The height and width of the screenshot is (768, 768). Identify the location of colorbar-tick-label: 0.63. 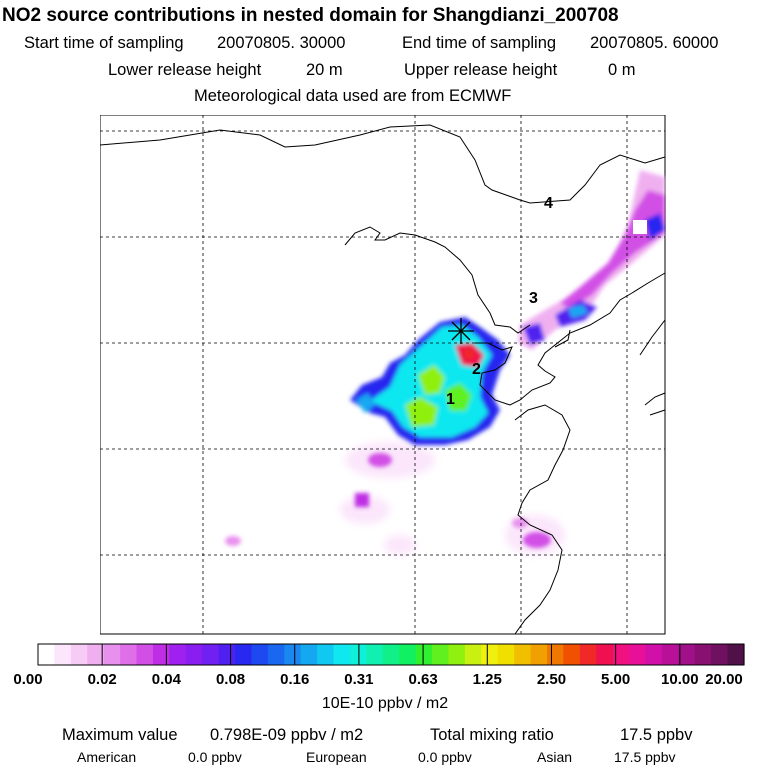
(422, 679).